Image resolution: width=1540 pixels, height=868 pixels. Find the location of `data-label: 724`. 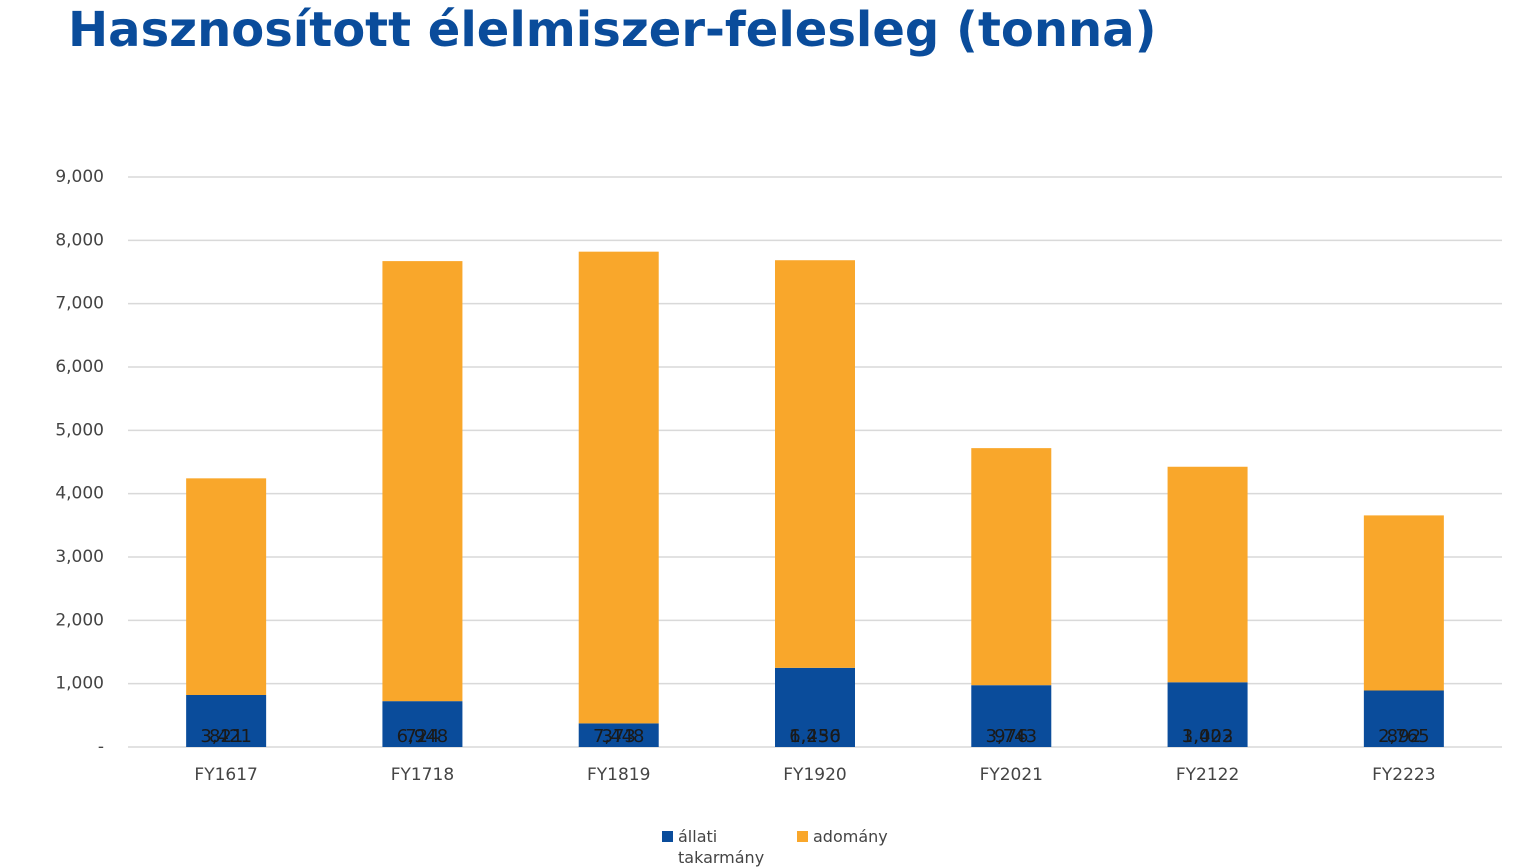

data-label: 724 is located at coordinates (422, 736).